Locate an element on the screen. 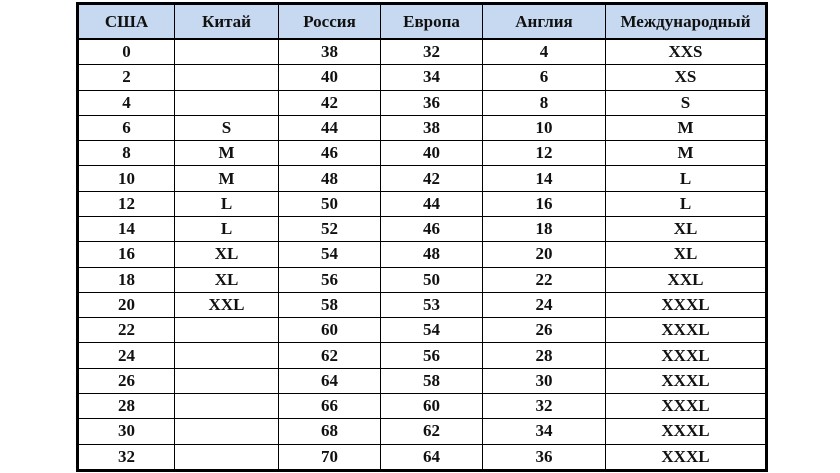 Image resolution: width=840 pixels, height=473 pixels. cell-europe: 50 is located at coordinates (431, 279).